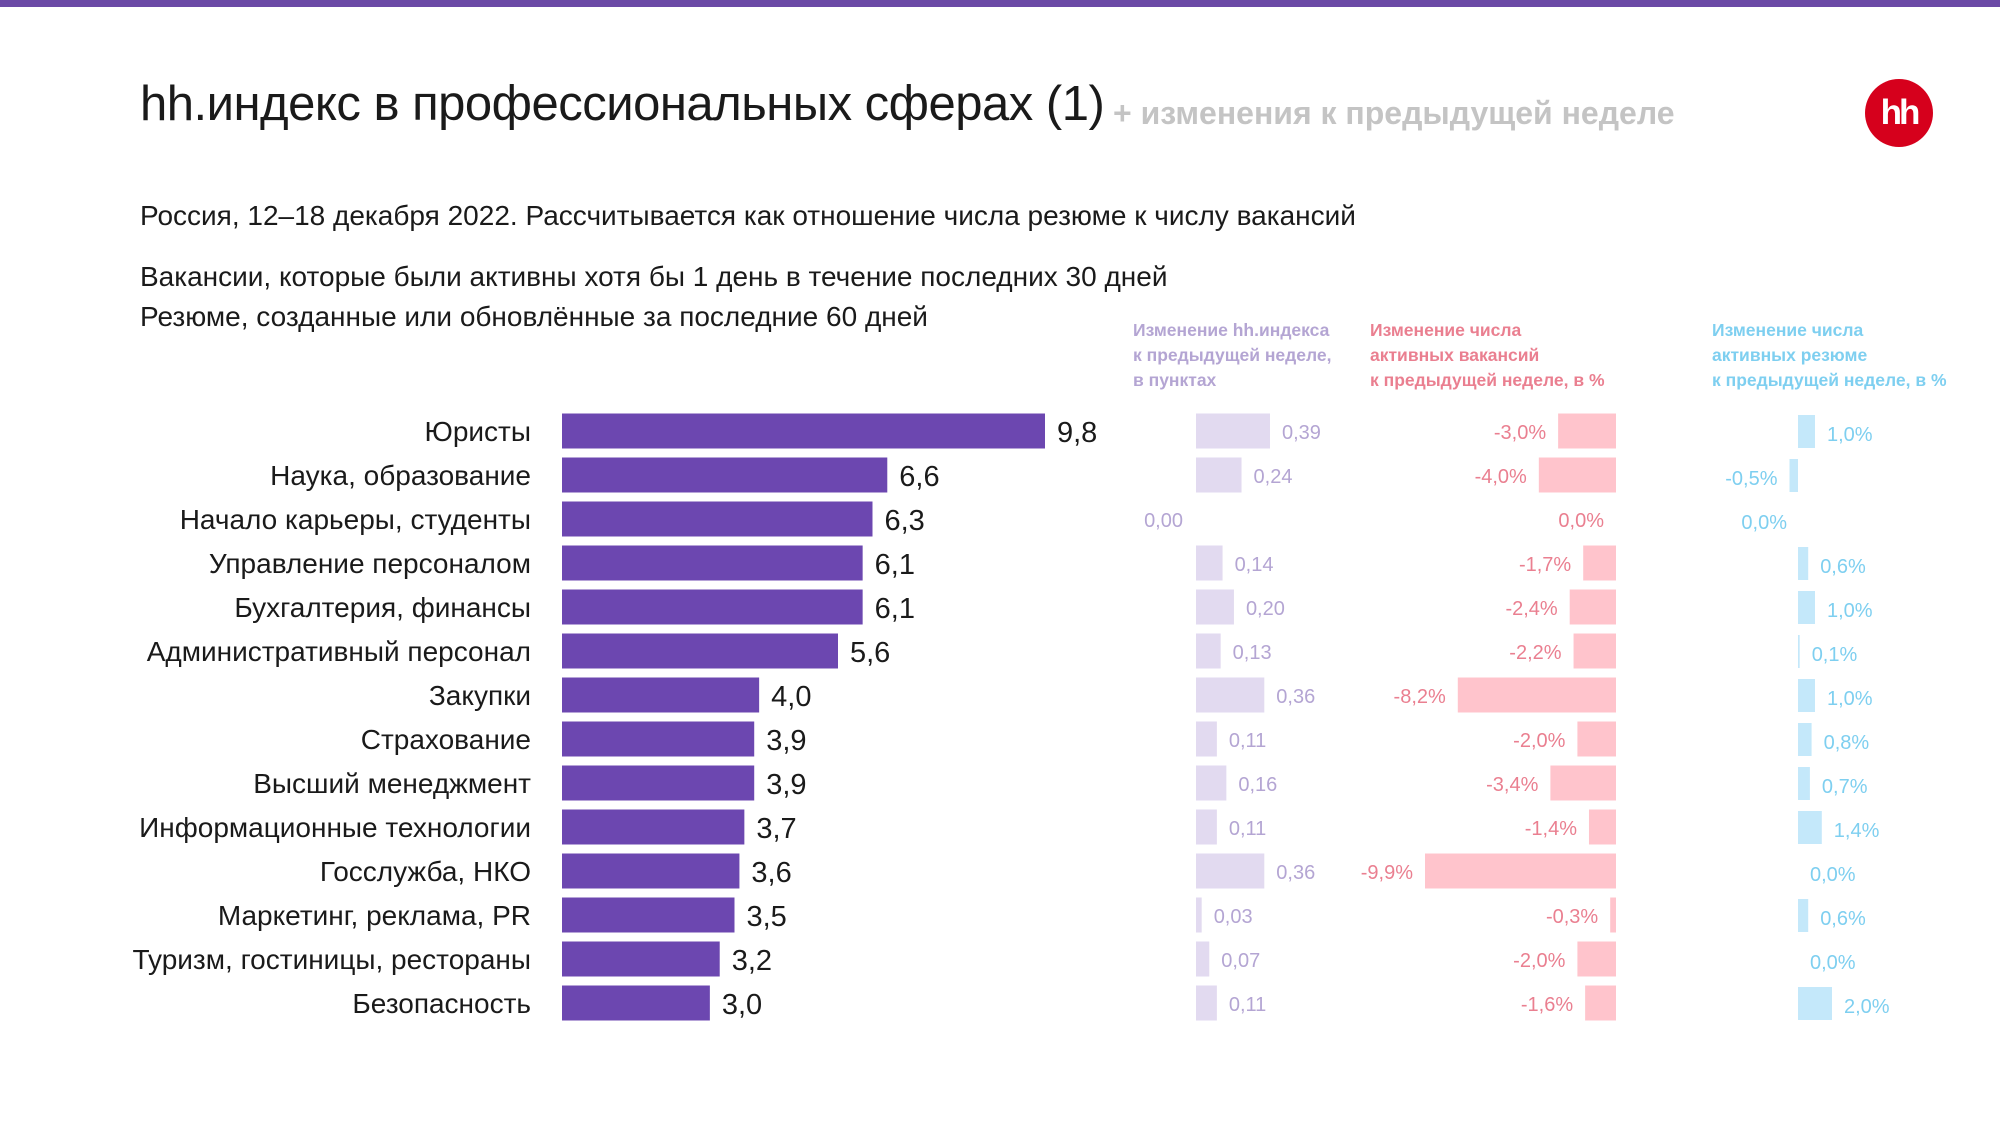  What do you see at coordinates (1867, 1007) in the screenshot?
I see `resume-change-label: 2,0%` at bounding box center [1867, 1007].